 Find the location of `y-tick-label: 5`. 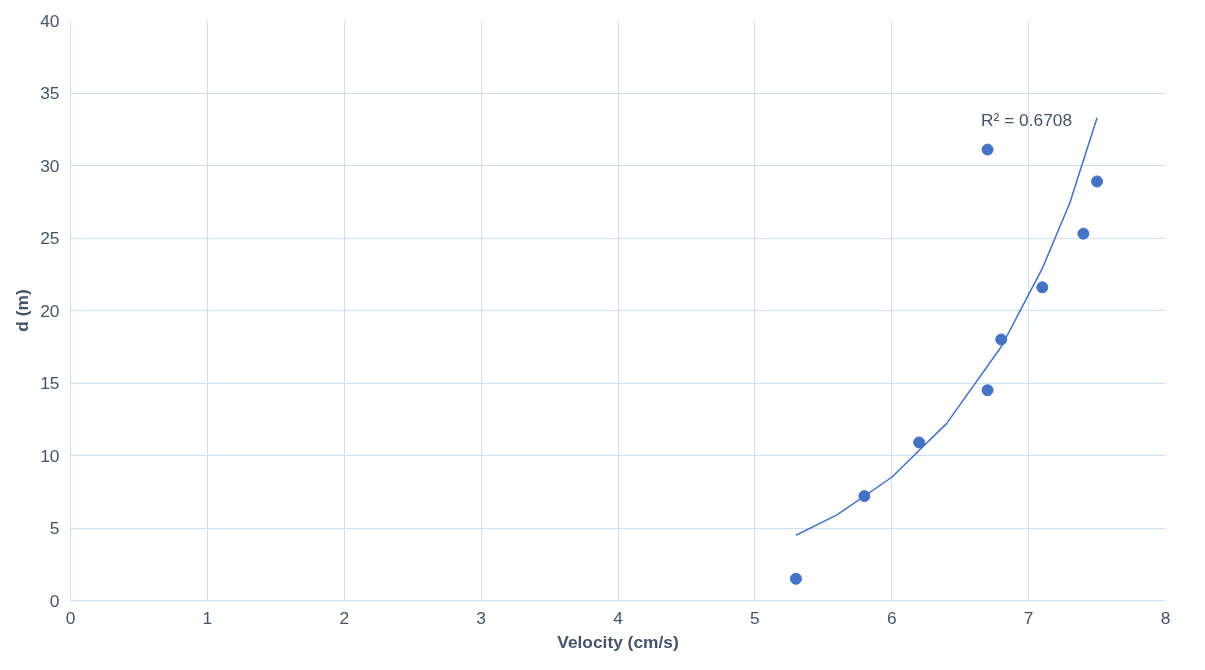

y-tick-label: 5 is located at coordinates (54, 528).